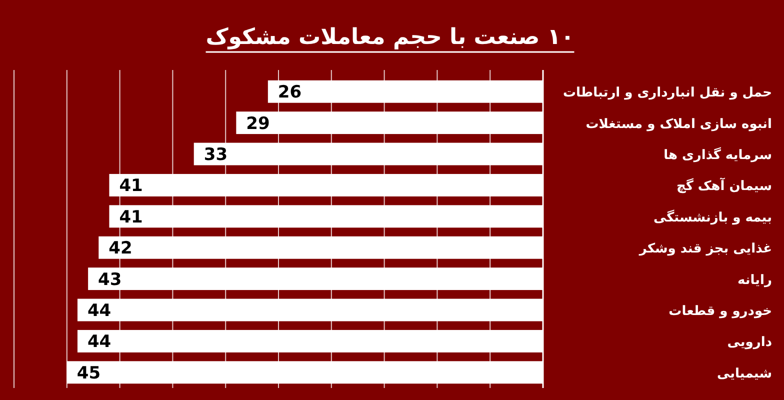 Image resolution: width=784 pixels, height=400 pixels. Describe the element at coordinates (718, 155) in the screenshot. I see `y-tick-label: سرمایه گذاری ها` at that location.